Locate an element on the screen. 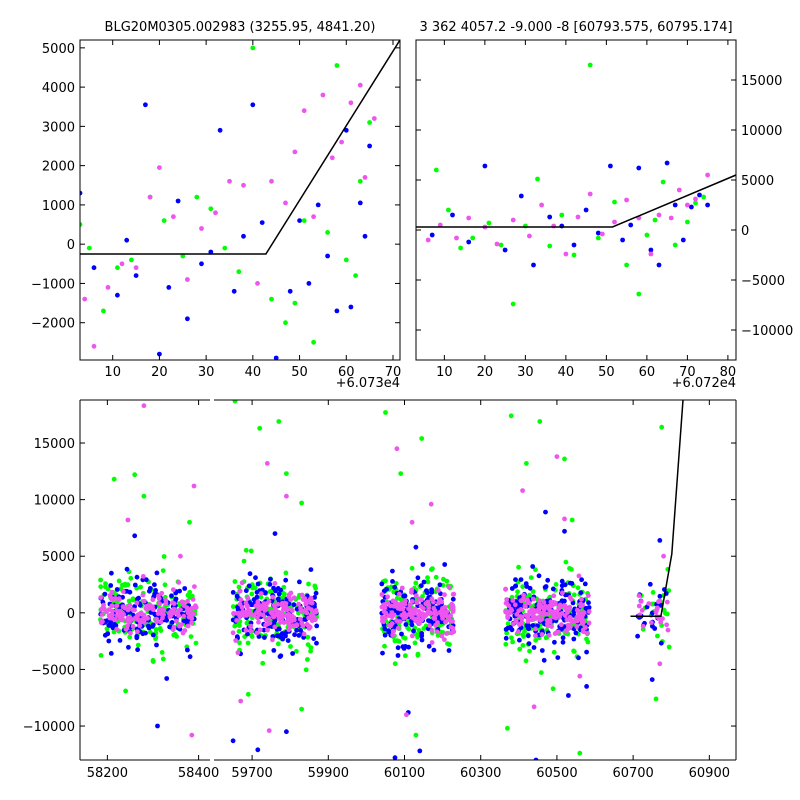 This screenshot has height=800, width=800. y-tick-label: 10000 is located at coordinates (54, 501).